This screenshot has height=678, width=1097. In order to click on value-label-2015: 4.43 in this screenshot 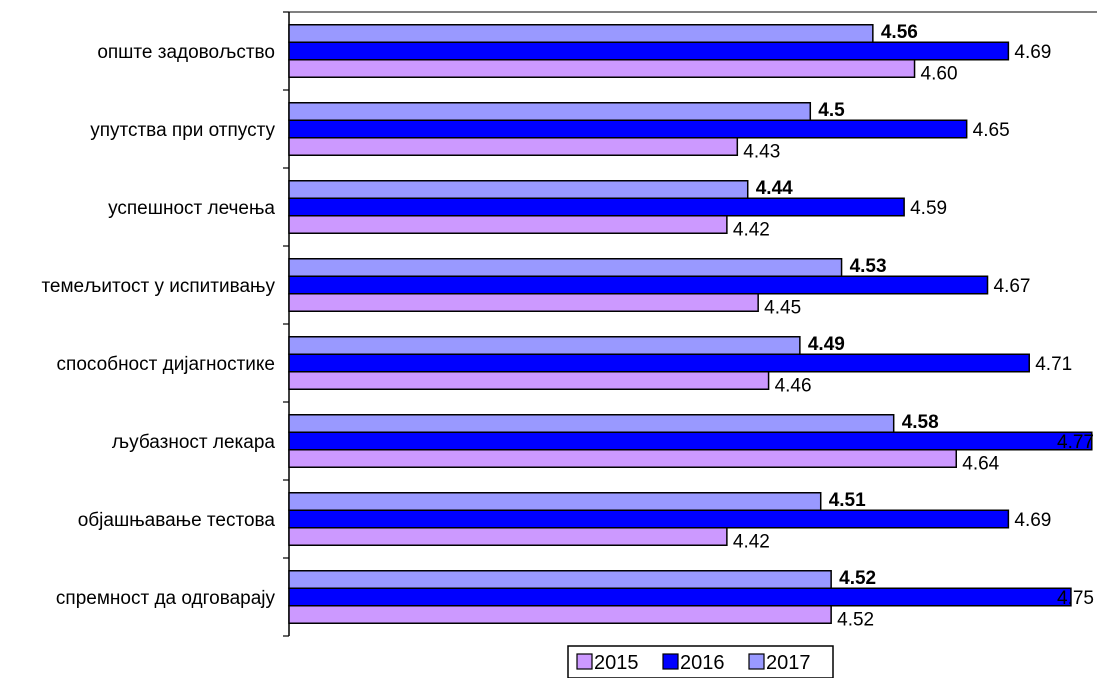, I will do `click(761, 151)`.